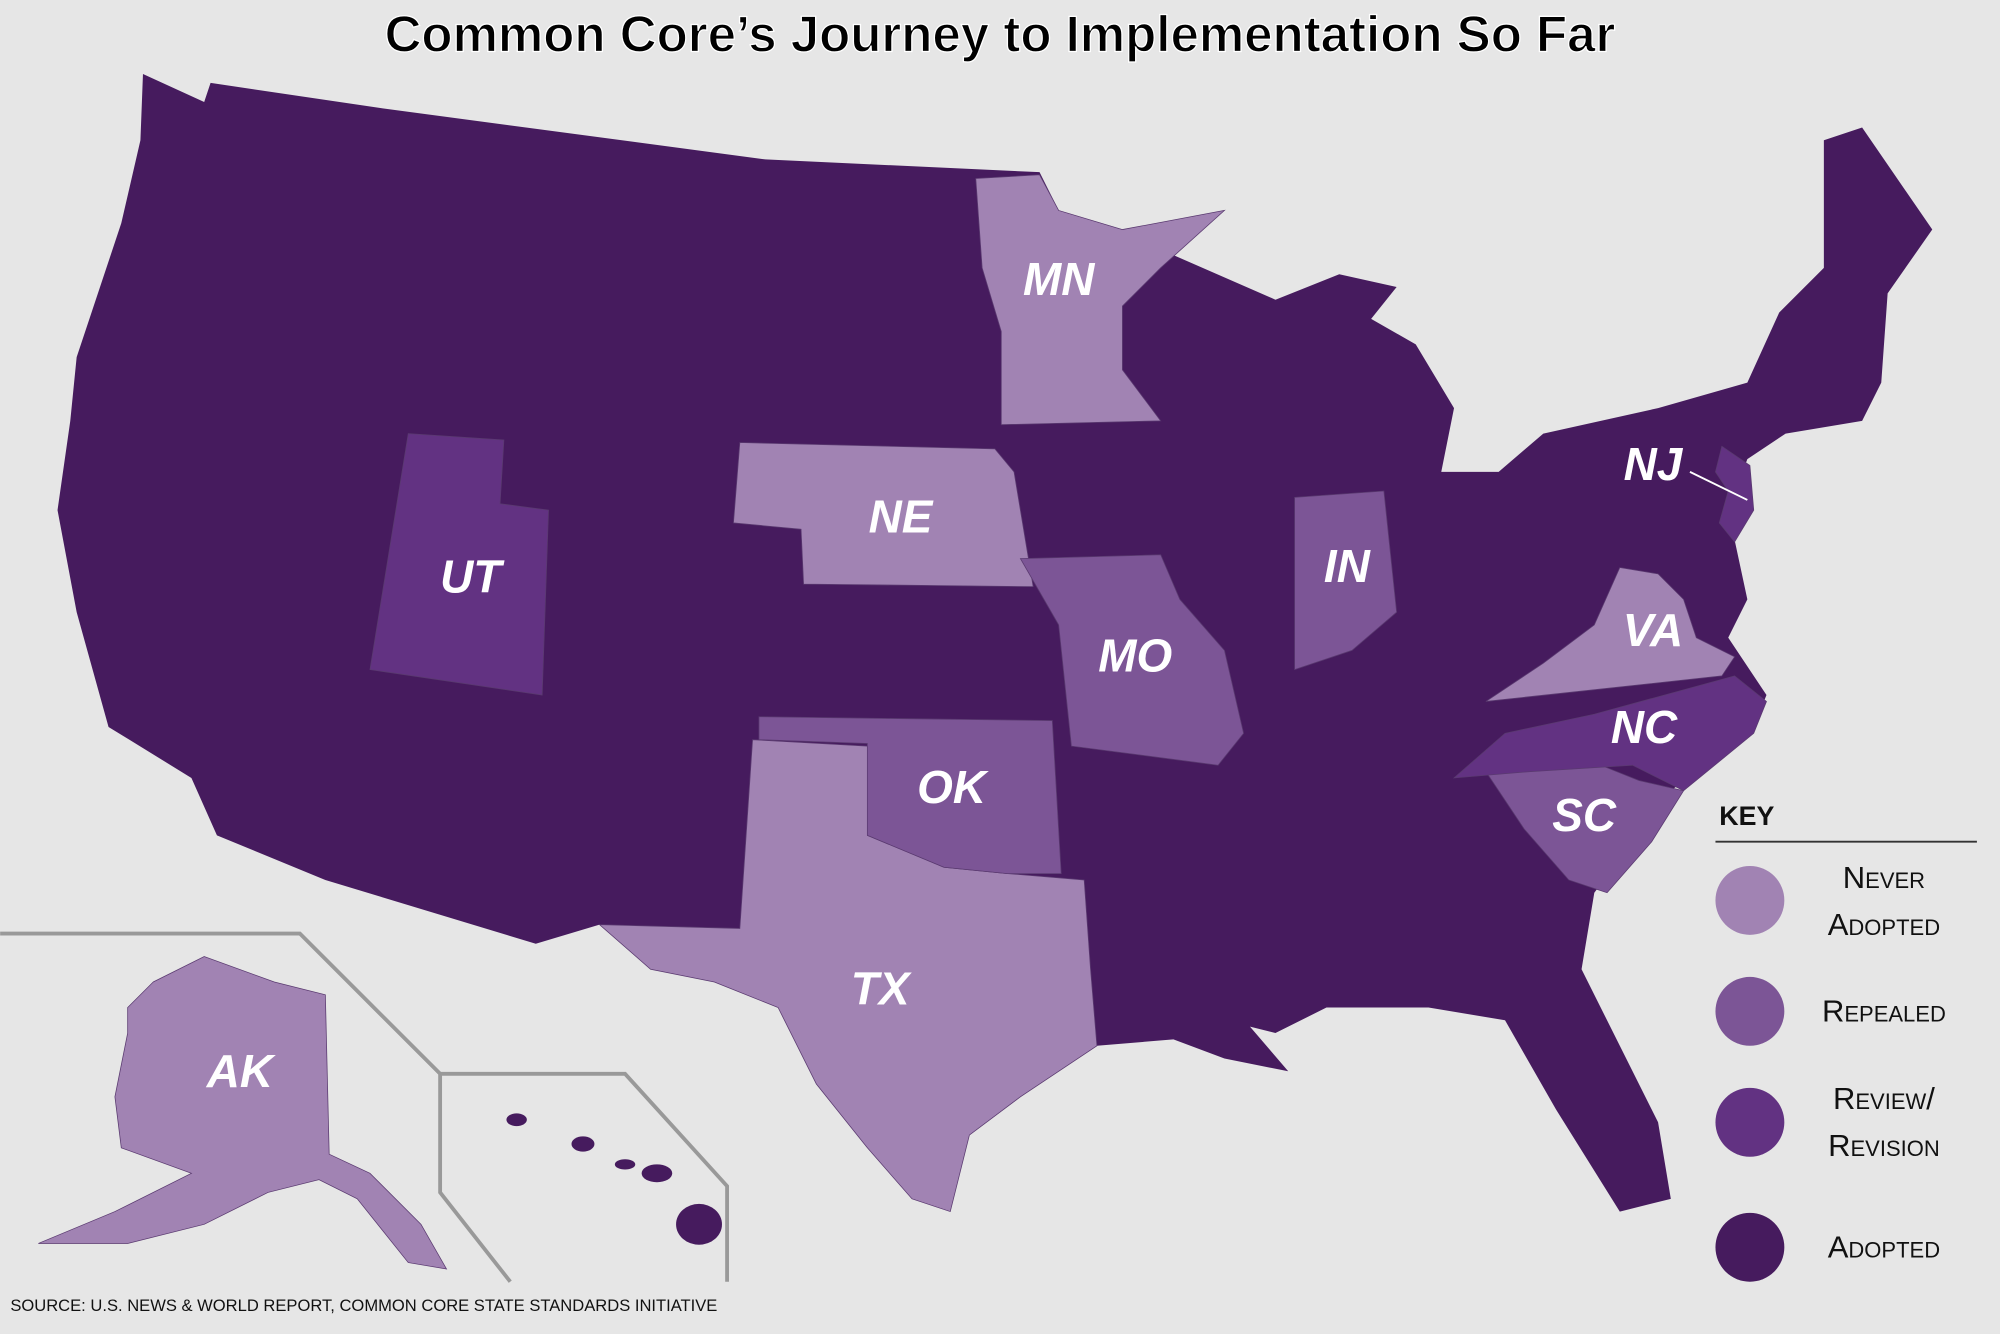 Image resolution: width=2000 pixels, height=1334 pixels. I want to click on state-label: MO, so click(1135, 655).